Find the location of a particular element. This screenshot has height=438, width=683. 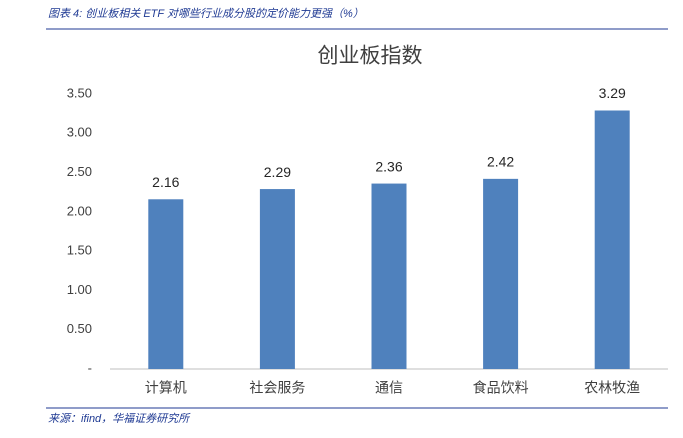

y-tick-label: 3.00 is located at coordinates (79, 132).